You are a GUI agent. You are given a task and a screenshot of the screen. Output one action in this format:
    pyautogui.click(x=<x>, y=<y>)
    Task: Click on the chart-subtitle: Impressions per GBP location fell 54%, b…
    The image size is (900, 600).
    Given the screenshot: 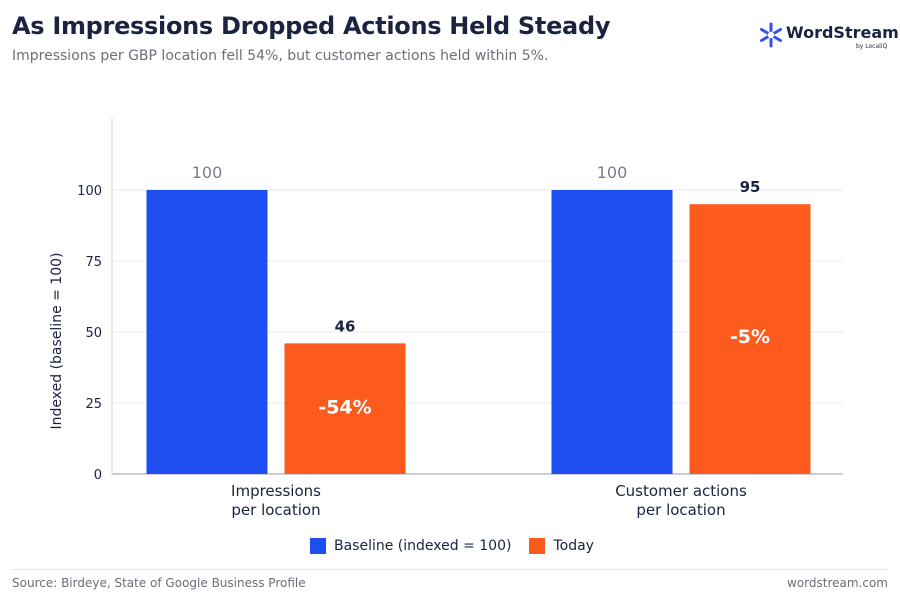 What is the action you would take?
    pyautogui.click(x=280, y=56)
    